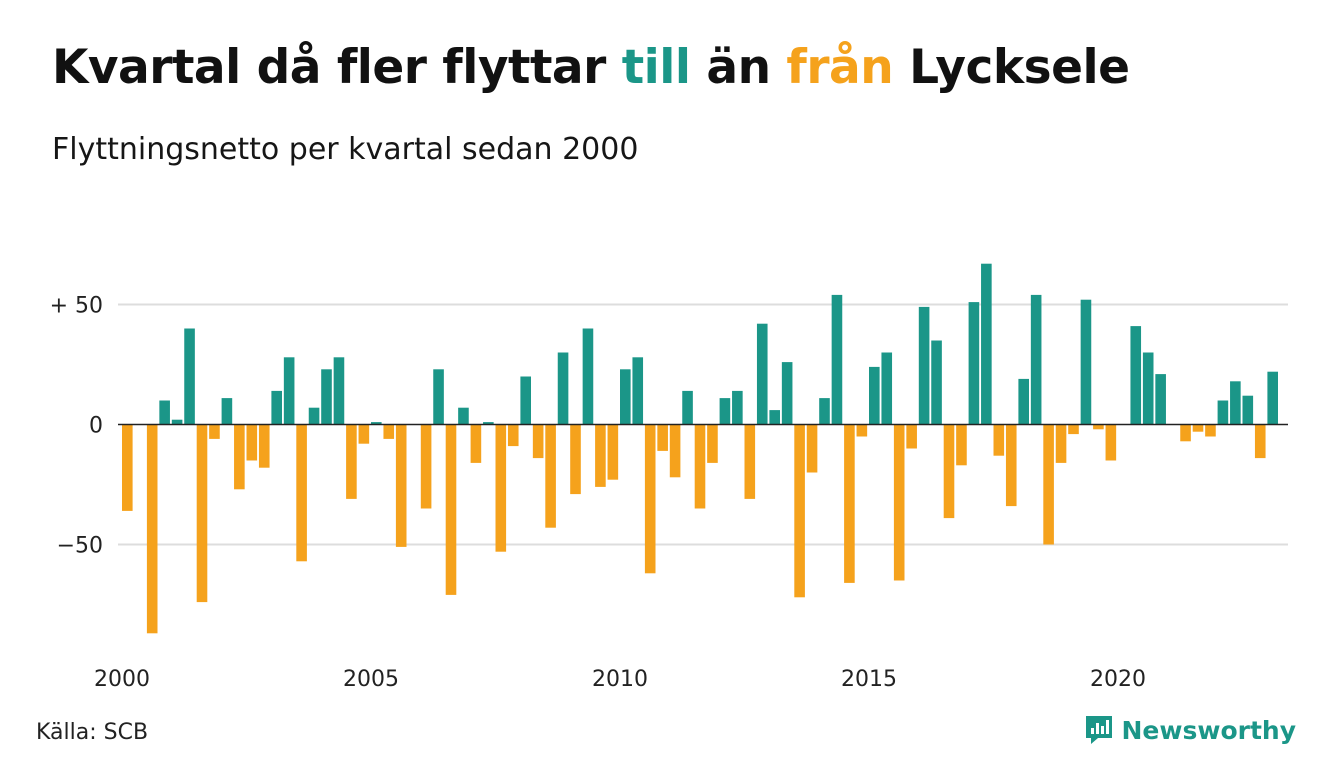 The height and width of the screenshot is (780, 1340). I want to click on brand-logo: Newsworthy, so click(1190, 730).